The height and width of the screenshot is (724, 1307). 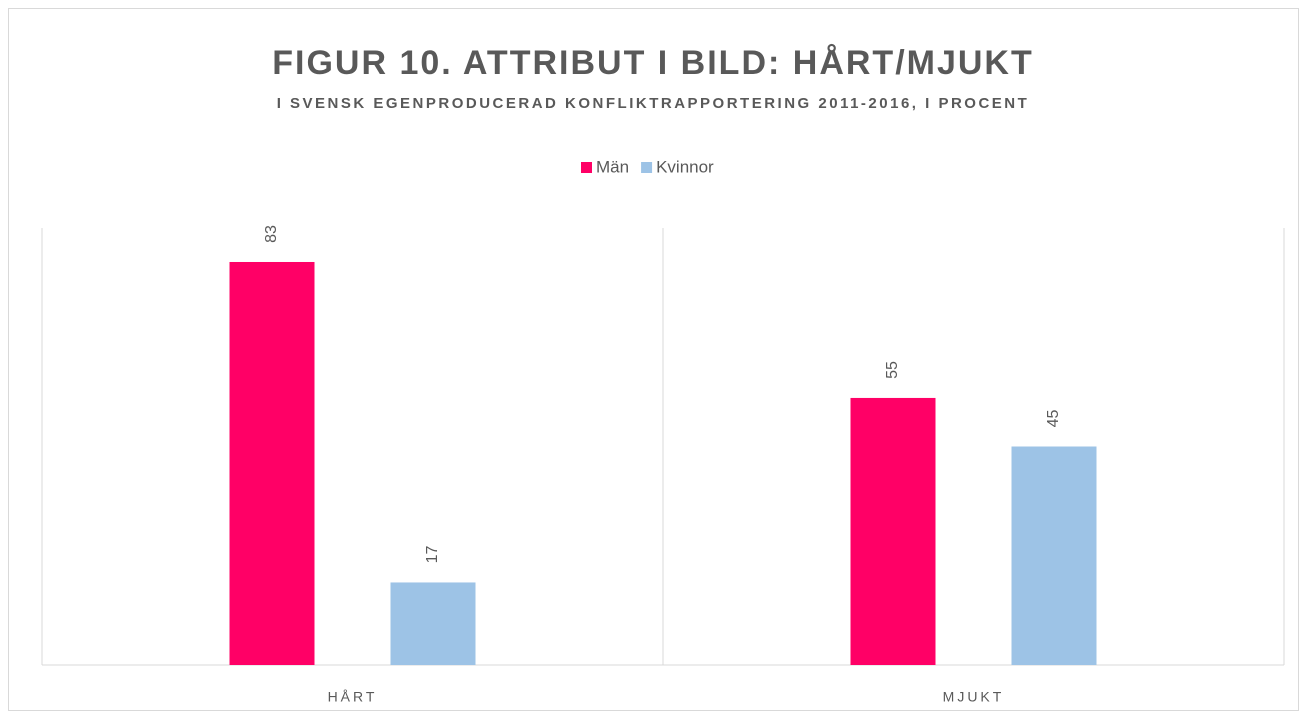 I want to click on legend-label: Män, so click(x=612, y=166).